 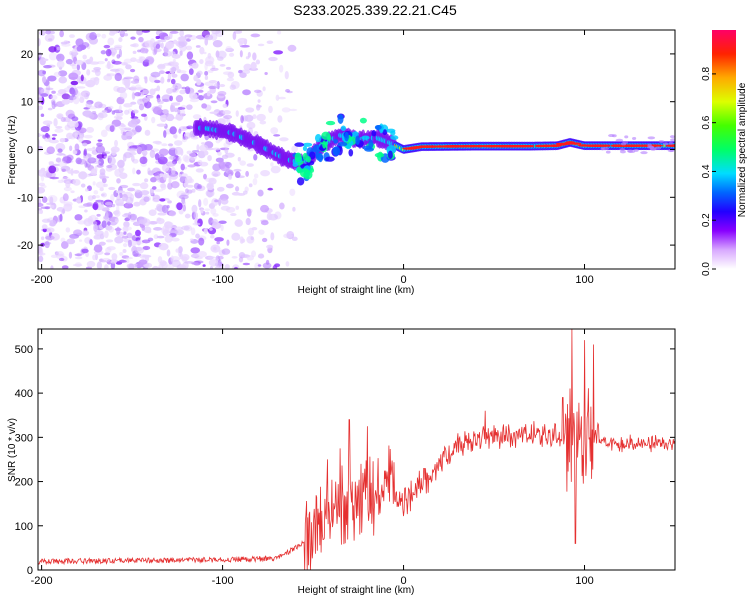 What do you see at coordinates (375, 10) in the screenshot?
I see `chart-title: S233.2025.339.22.21.C45` at bounding box center [375, 10].